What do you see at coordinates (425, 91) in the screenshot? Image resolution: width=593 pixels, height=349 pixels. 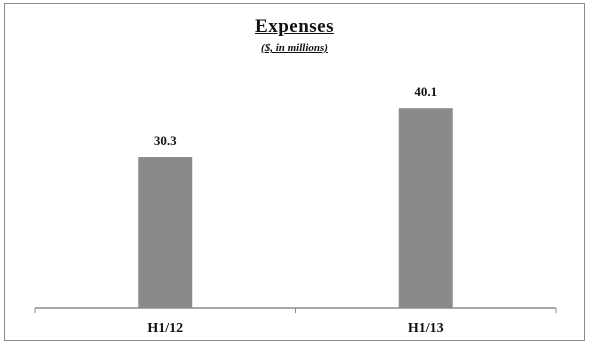 I see `bar-value-label: 40.1` at bounding box center [425, 91].